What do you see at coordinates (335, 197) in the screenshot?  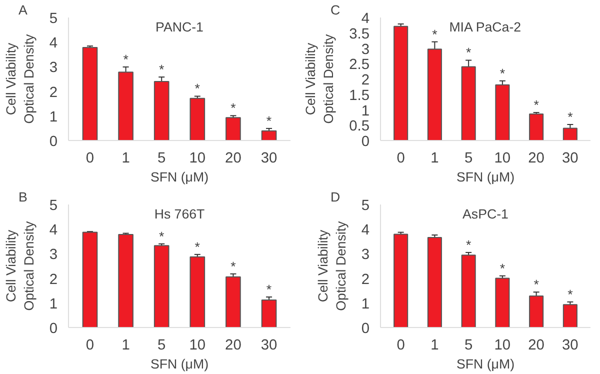 I see `text: D` at bounding box center [335, 197].